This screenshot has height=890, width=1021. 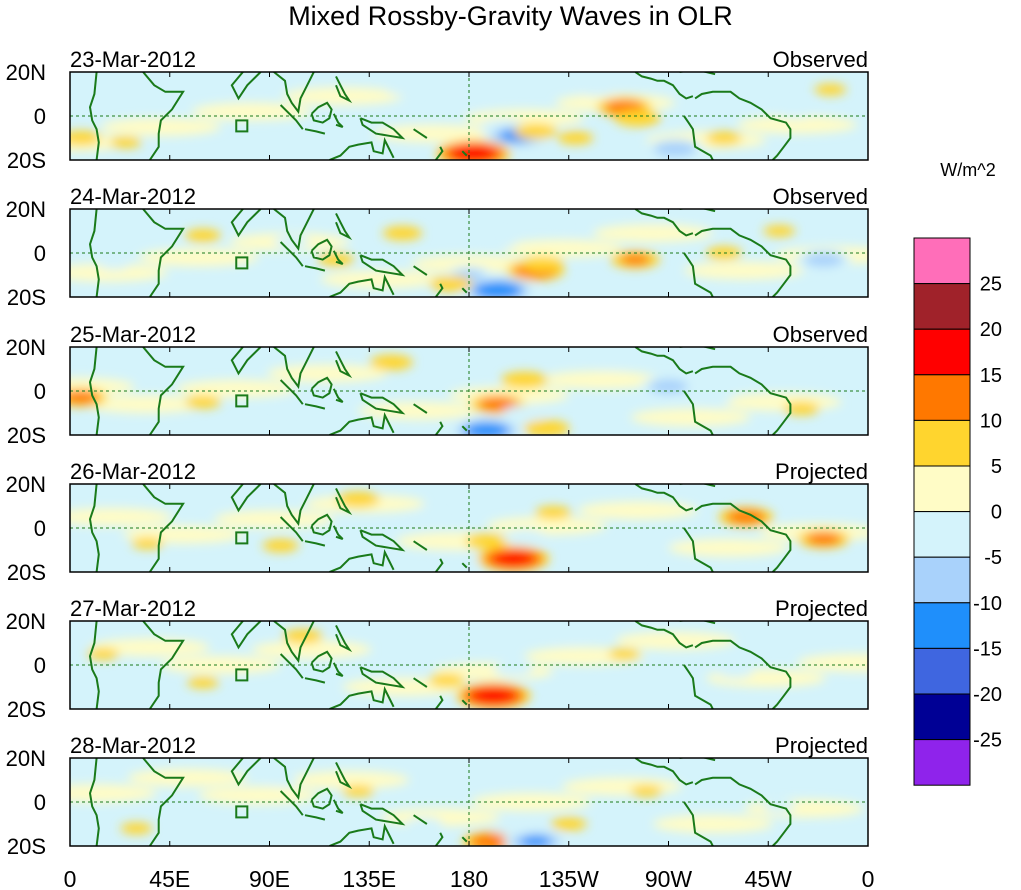 What do you see at coordinates (133, 745) in the screenshot?
I see `panel-date-label: 28-Mar-2012` at bounding box center [133, 745].